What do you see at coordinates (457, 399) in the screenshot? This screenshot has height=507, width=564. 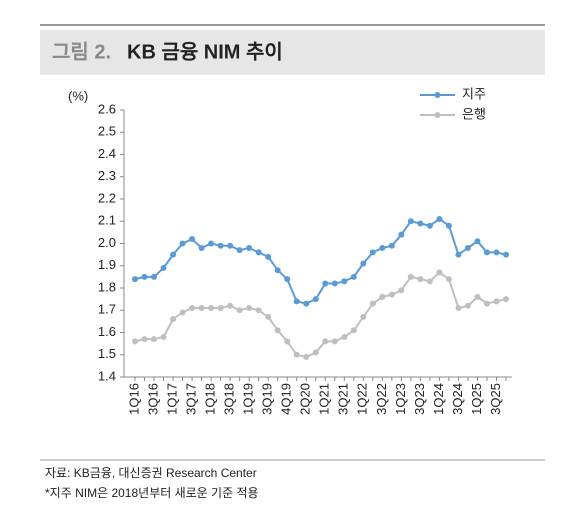 I see `x-tick-label: 3Q24` at bounding box center [457, 399].